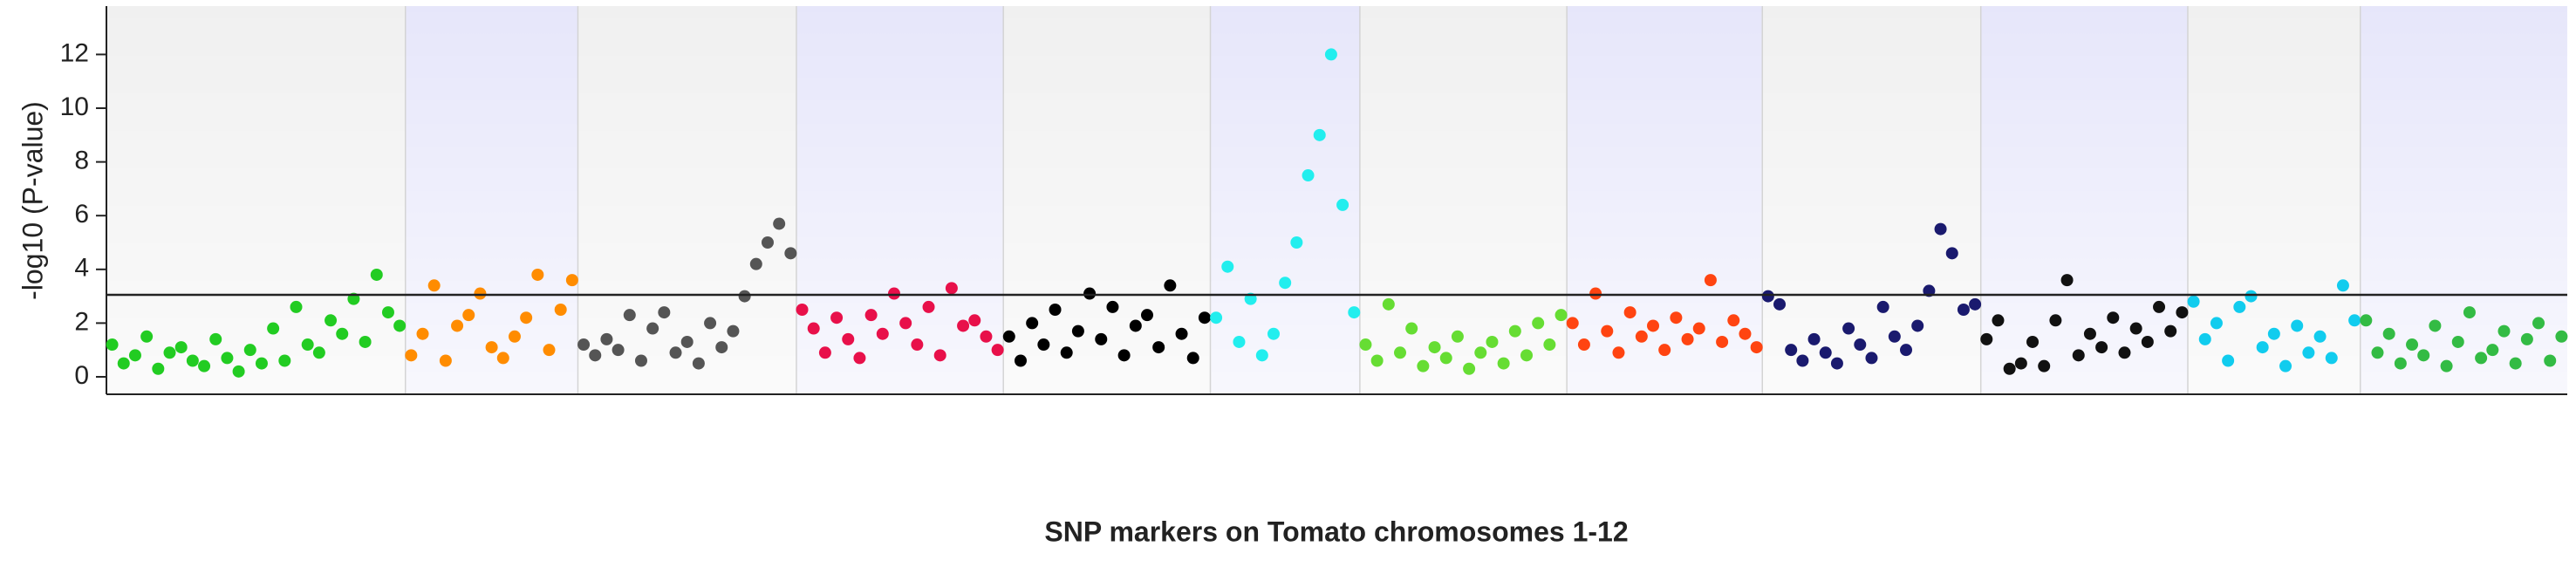 Image resolution: width=2576 pixels, height=567 pixels. I want to click on y-tick-label: 2, so click(81, 321).